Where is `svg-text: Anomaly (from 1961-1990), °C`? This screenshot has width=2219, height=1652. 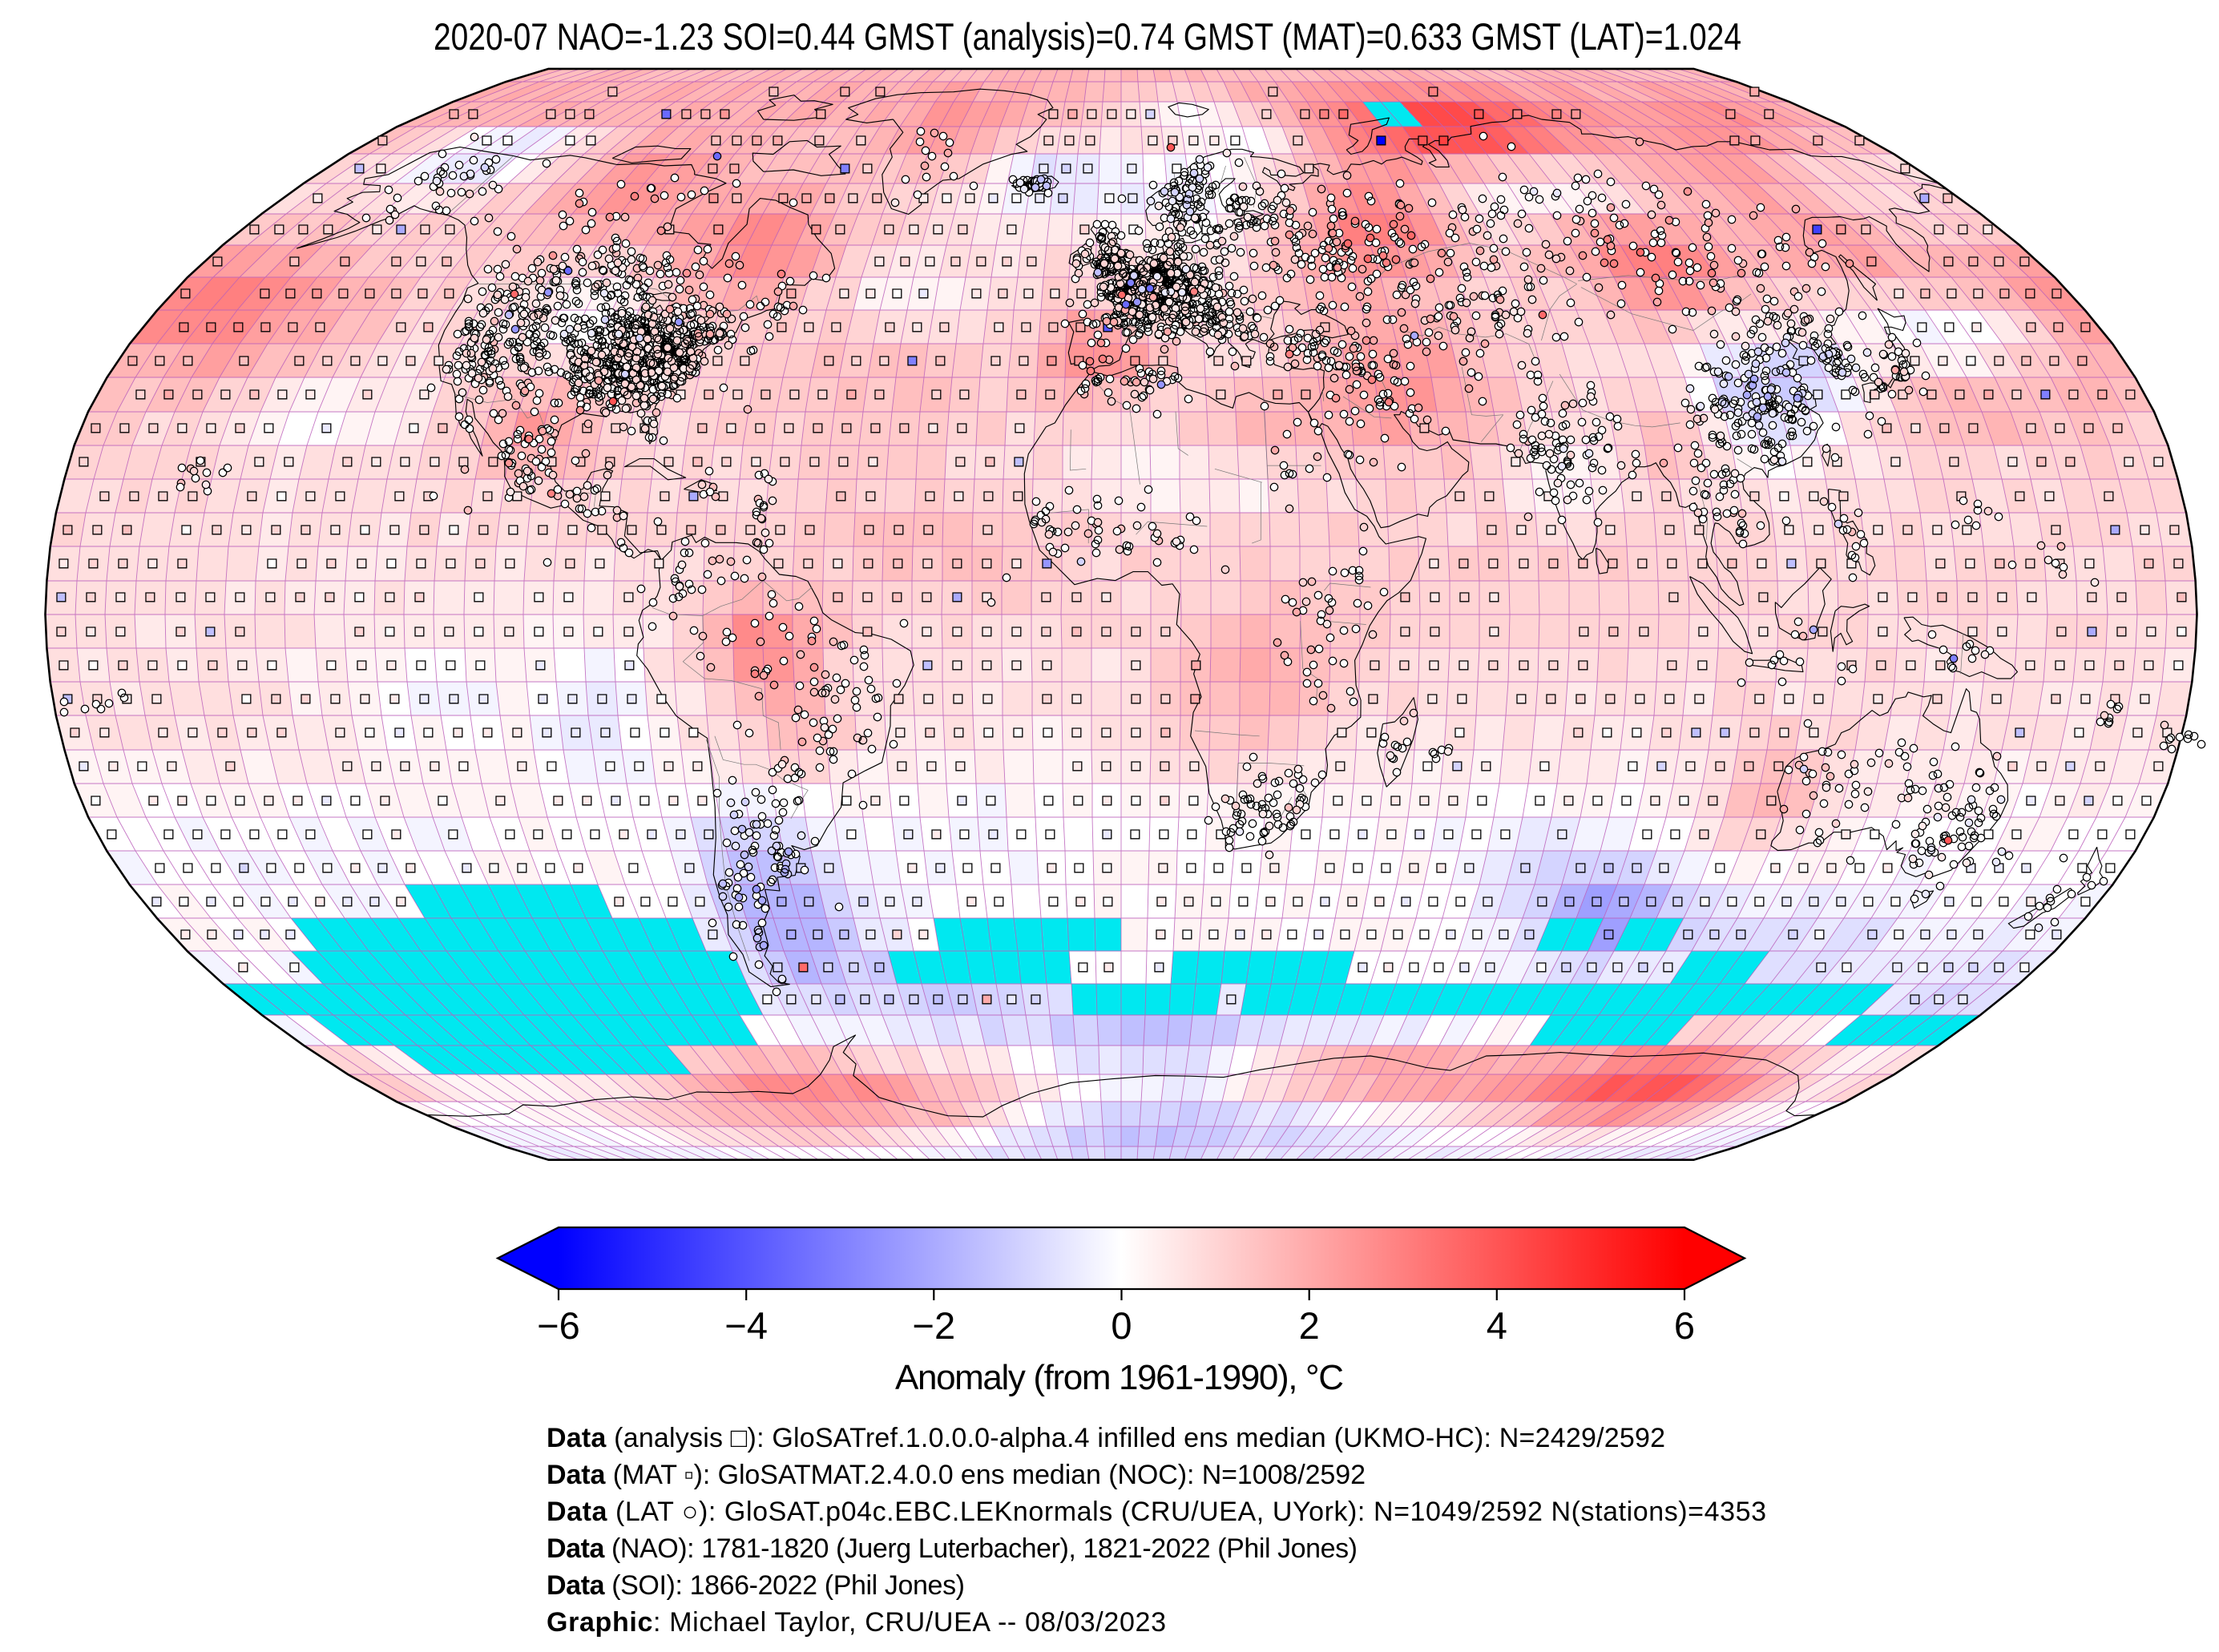 svg-text: Anomaly (from 1961-1990), °C is located at coordinates (1119, 1378).